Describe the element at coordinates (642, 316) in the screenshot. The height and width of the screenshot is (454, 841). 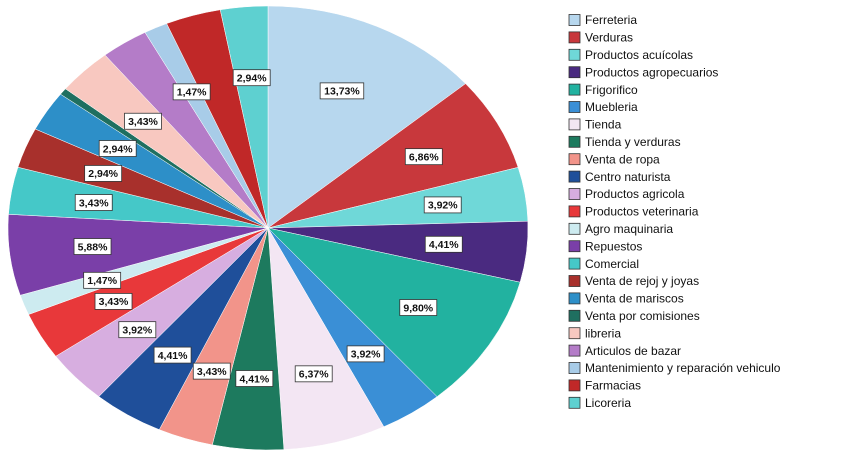
I see `legend-label: Venta por comisiones` at that location.